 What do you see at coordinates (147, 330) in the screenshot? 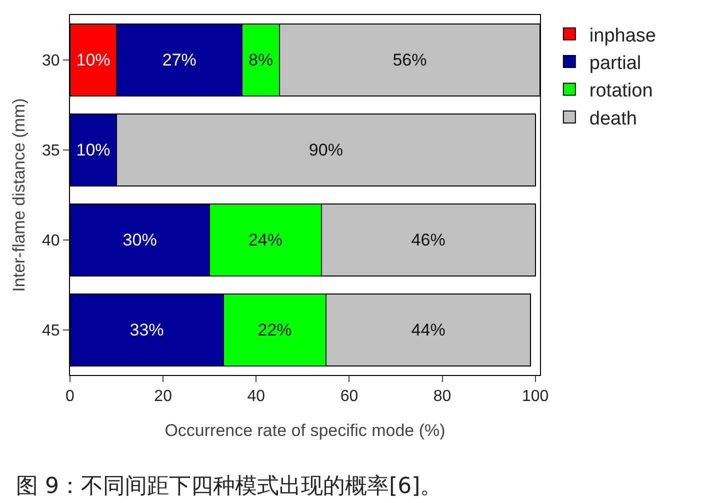
I see `data-label: 33%` at bounding box center [147, 330].